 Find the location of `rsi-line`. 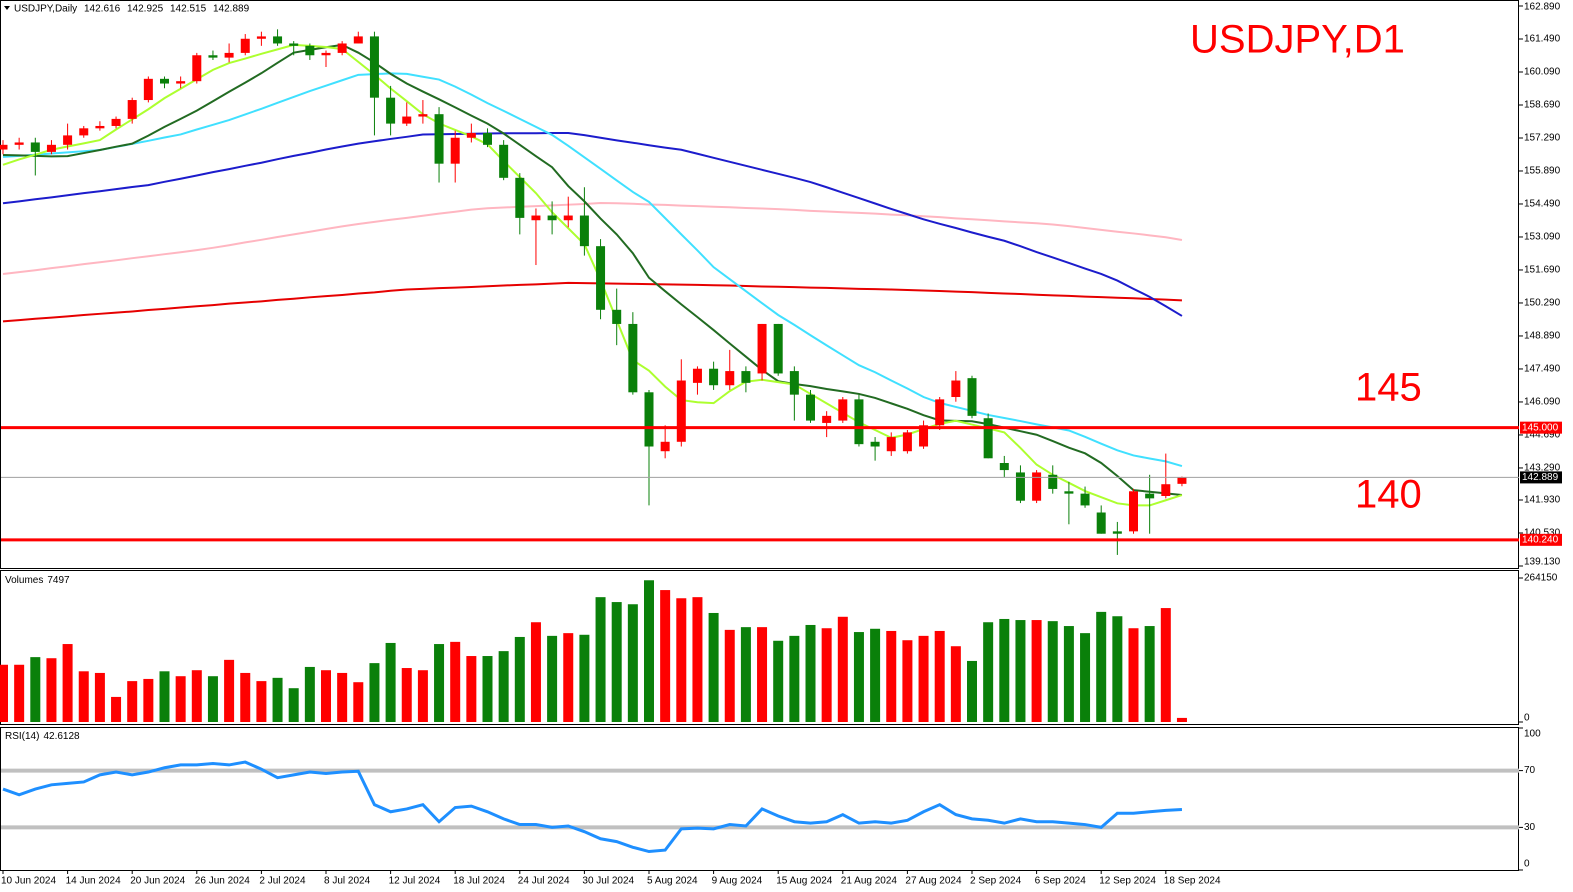

rsi-line is located at coordinates (592, 807).